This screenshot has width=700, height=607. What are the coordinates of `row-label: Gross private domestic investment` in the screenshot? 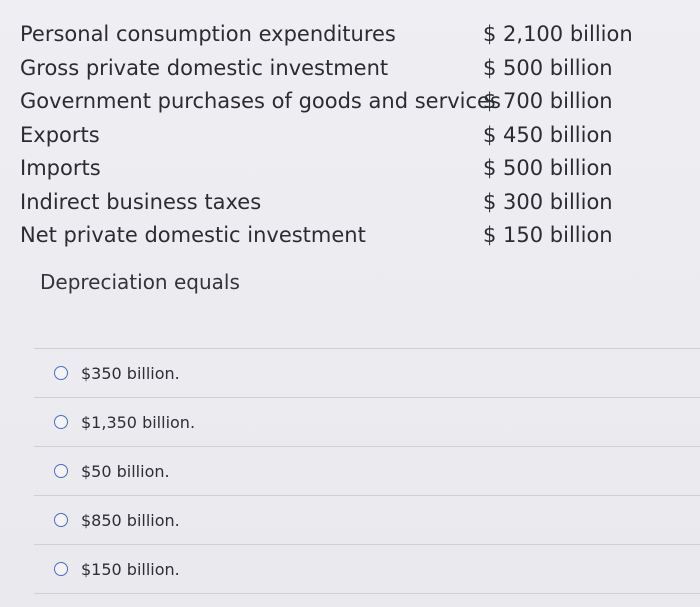 It's located at (204, 67).